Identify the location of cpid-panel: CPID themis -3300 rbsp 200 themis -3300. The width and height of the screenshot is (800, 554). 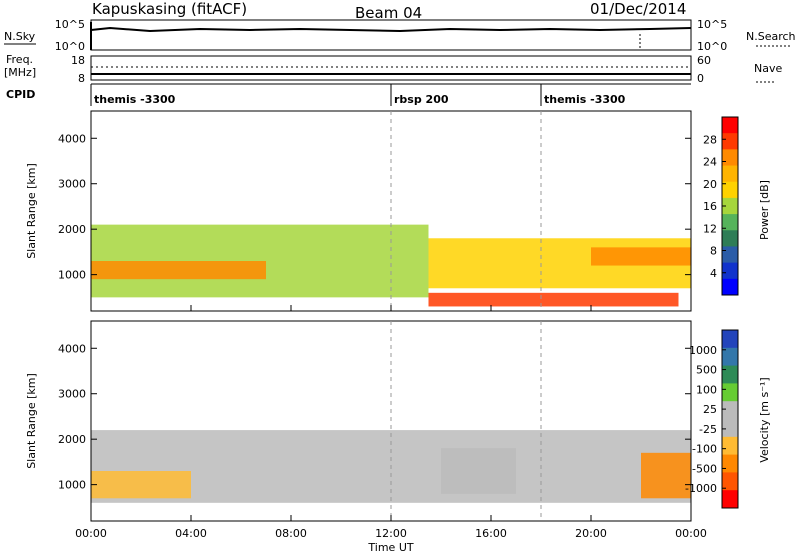
(348, 94).